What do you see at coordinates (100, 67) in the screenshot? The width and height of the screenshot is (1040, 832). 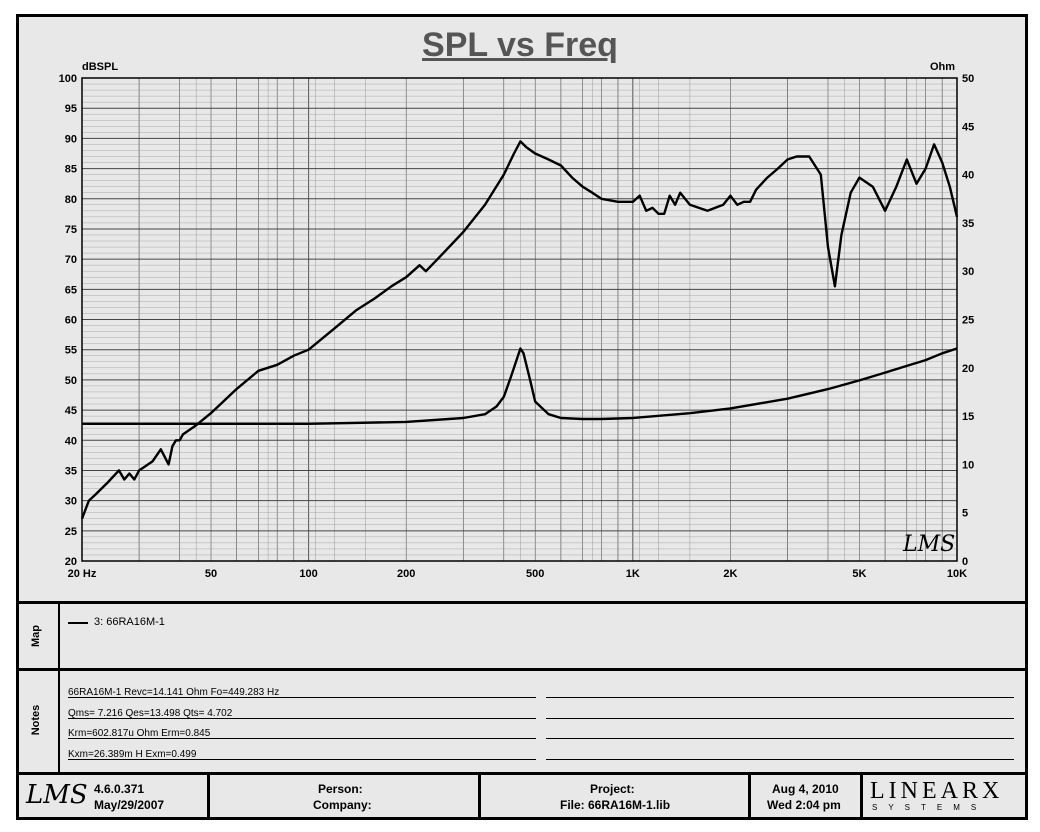 I see `left-axis-name: dBSPL` at bounding box center [100, 67].